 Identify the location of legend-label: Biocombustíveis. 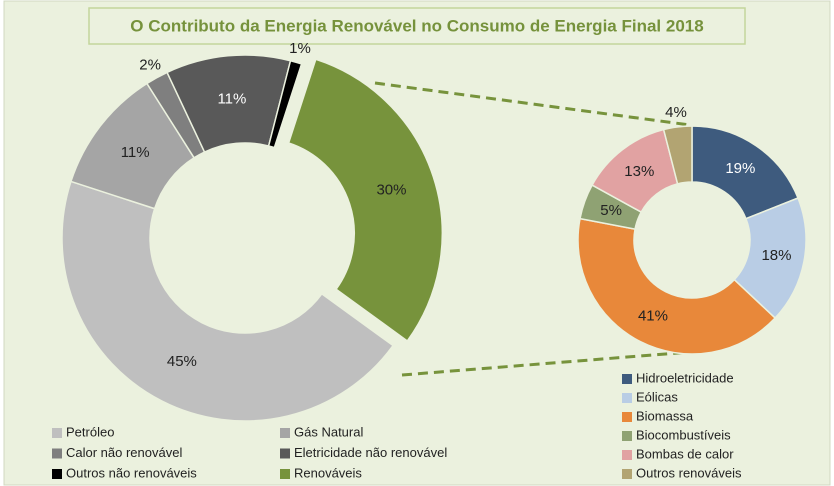
(683, 434).